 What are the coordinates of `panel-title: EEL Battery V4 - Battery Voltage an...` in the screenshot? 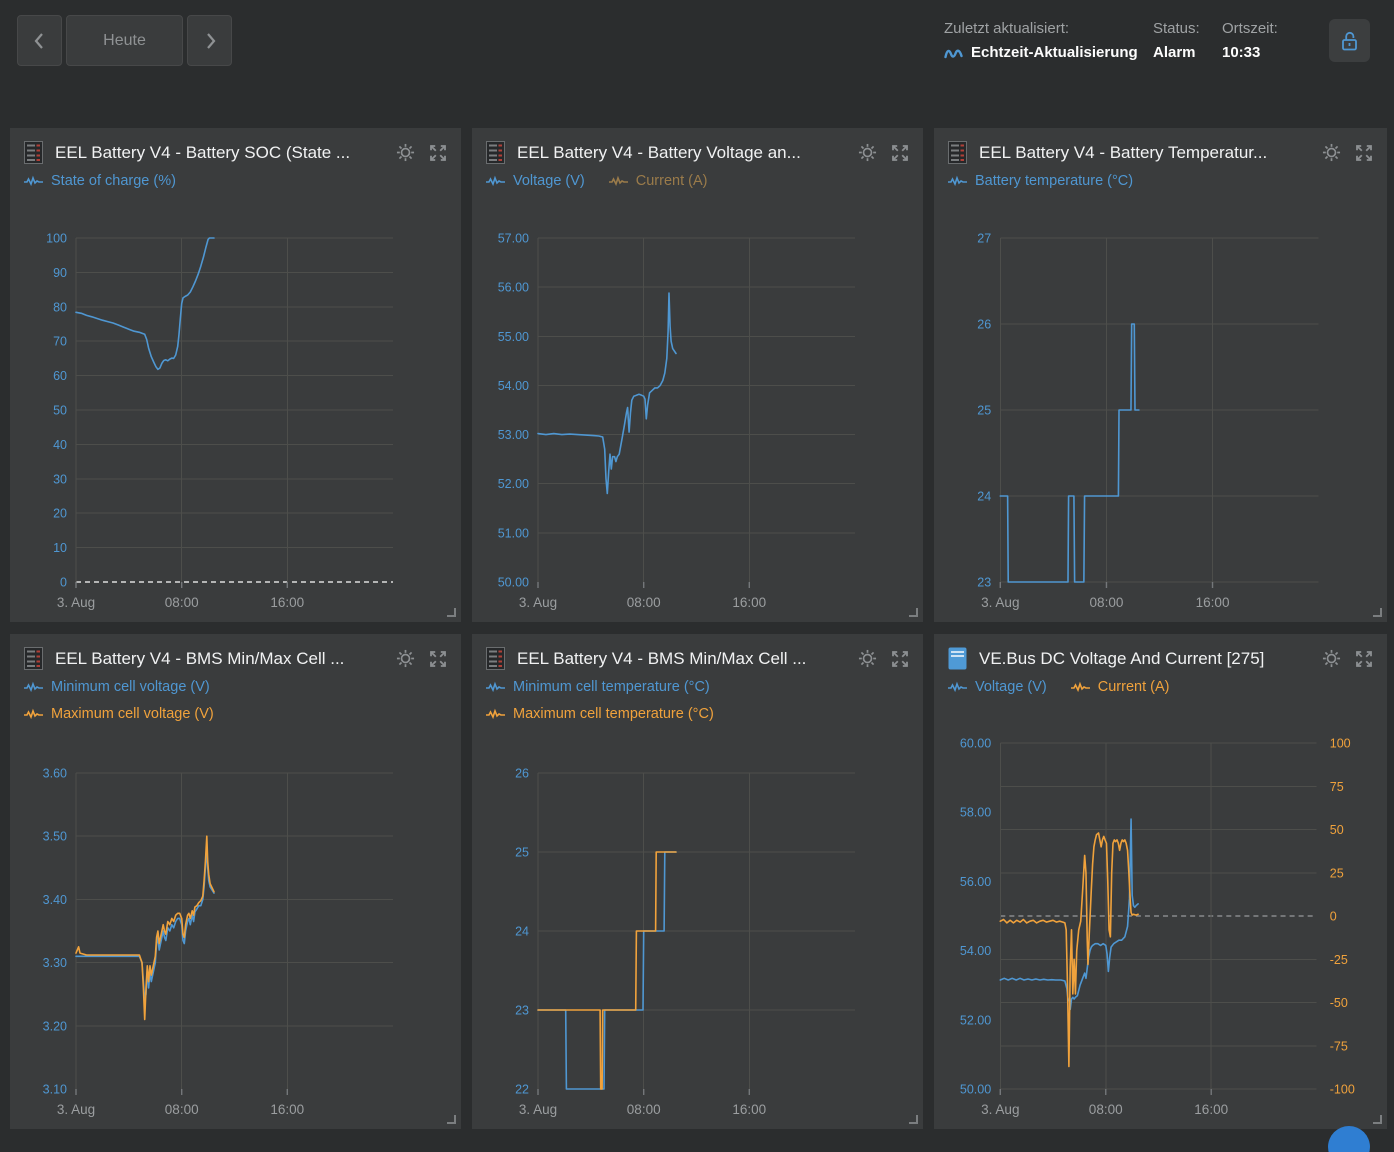 It's located at (659, 152).